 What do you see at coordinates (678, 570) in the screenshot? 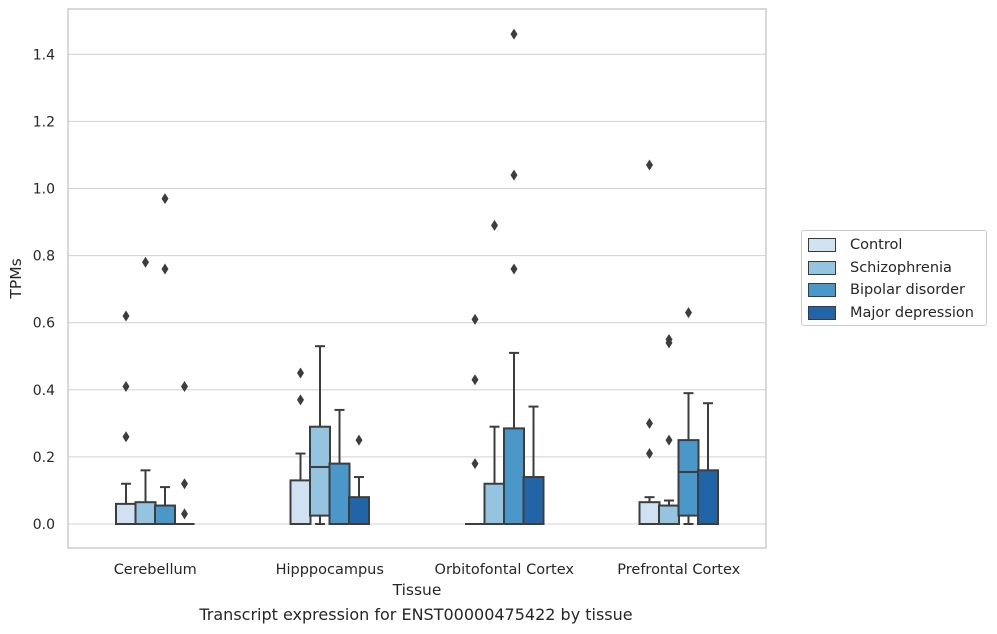
I see `x-tick-label: Prefrontal Cortex` at bounding box center [678, 570].